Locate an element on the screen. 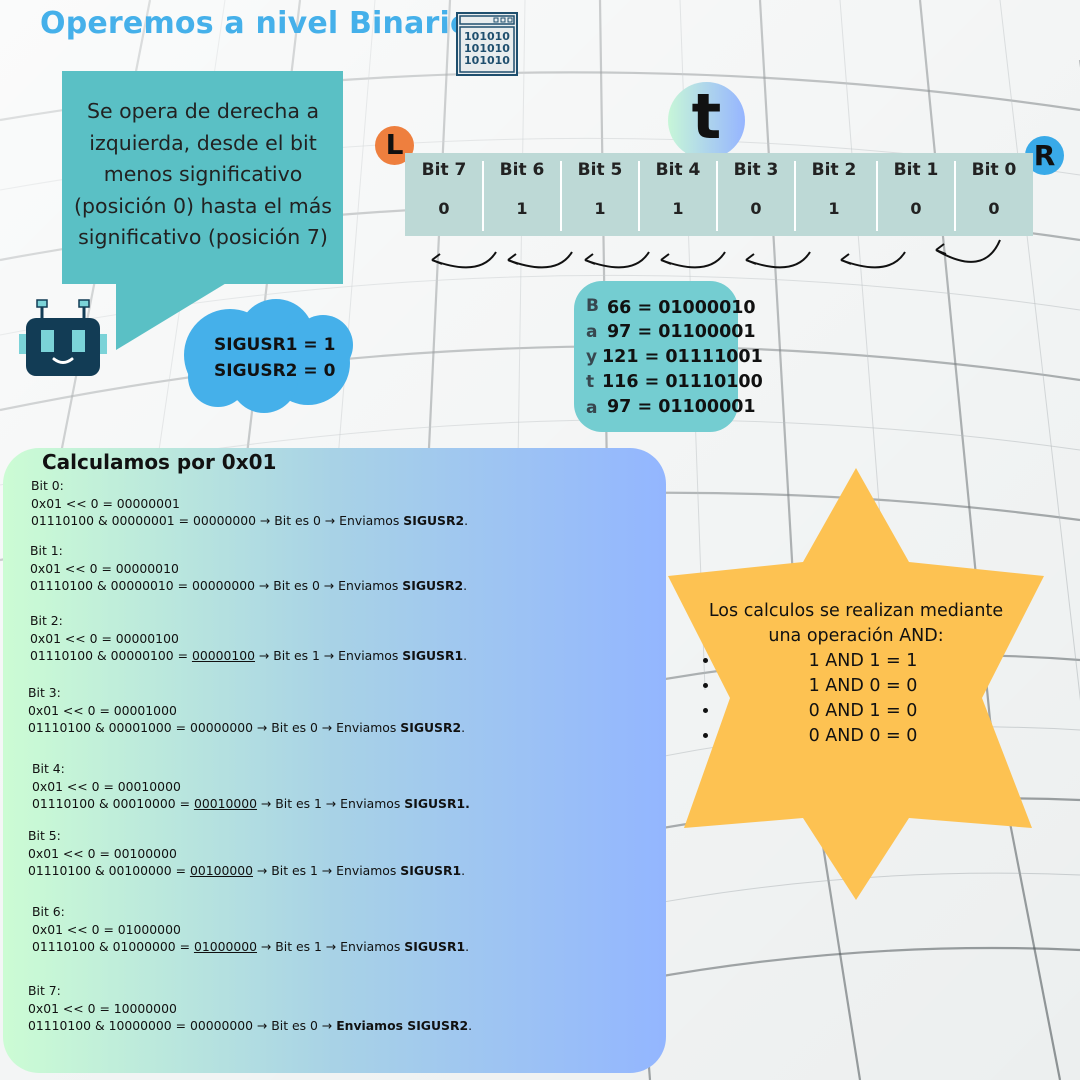 This screenshot has height=1080, width=1080. bit-calc-label: Bit 6: is located at coordinates (48, 911).